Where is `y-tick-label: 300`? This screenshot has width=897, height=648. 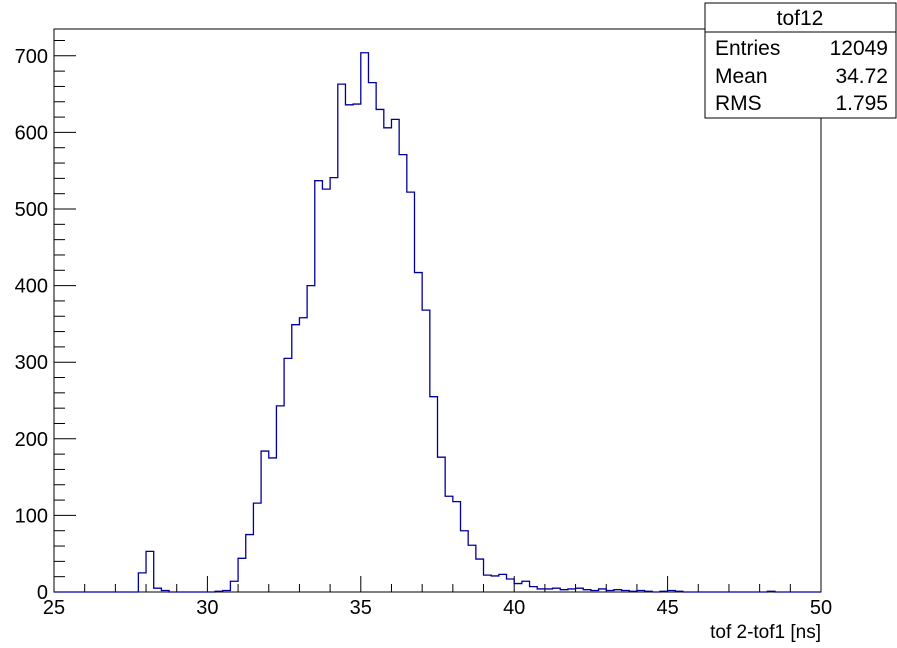
y-tick-label: 300 is located at coordinates (31, 363).